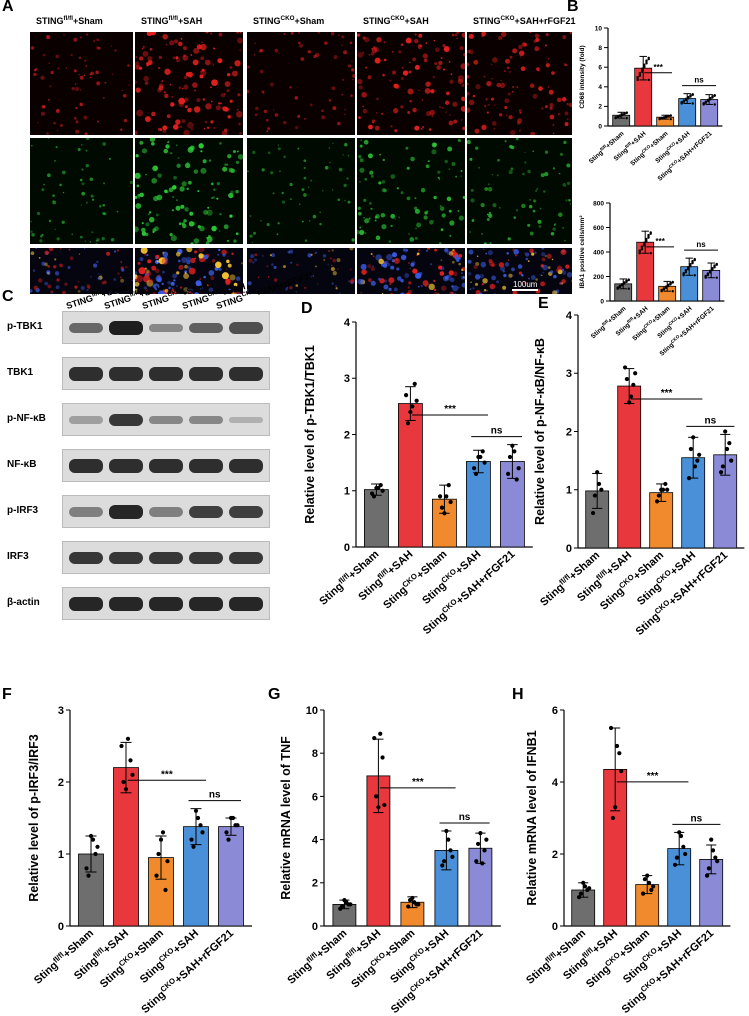  What do you see at coordinates (411, 191) in the screenshot?
I see `micrograph-IBA1` at bounding box center [411, 191].